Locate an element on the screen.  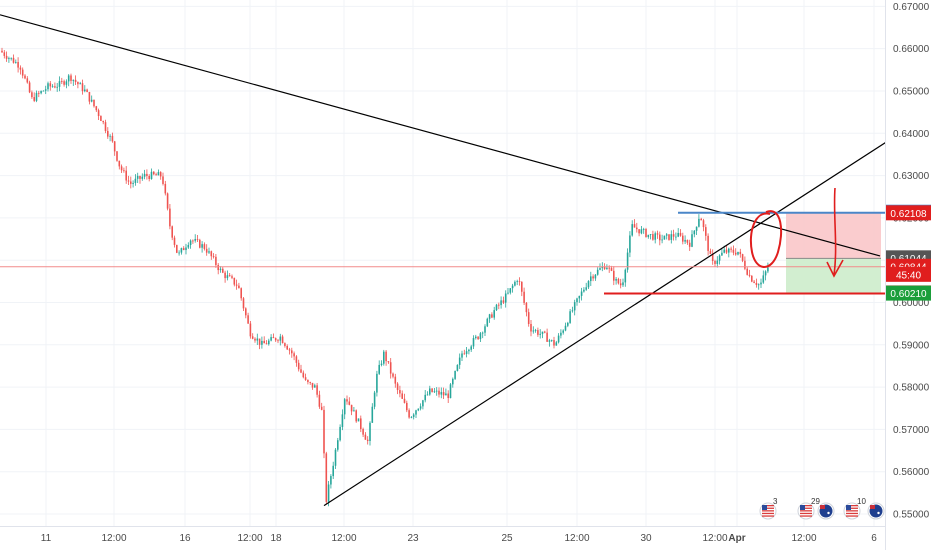
x-tick-label: 12:00 is located at coordinates (249, 538).